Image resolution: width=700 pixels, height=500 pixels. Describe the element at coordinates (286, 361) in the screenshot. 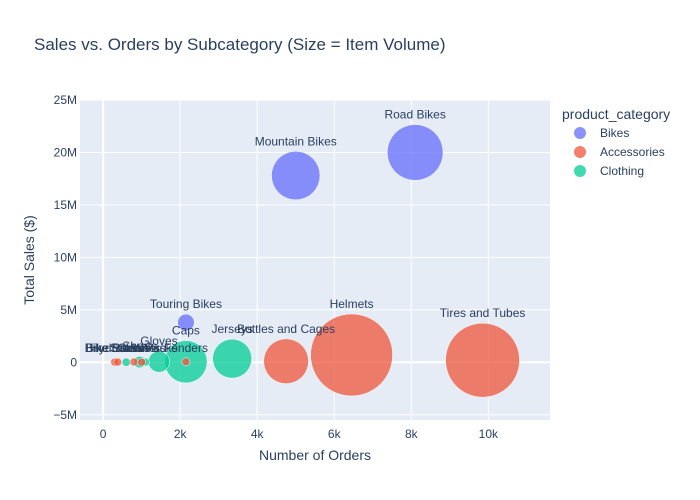

I see `bubble-bottles-and-cages` at that location.